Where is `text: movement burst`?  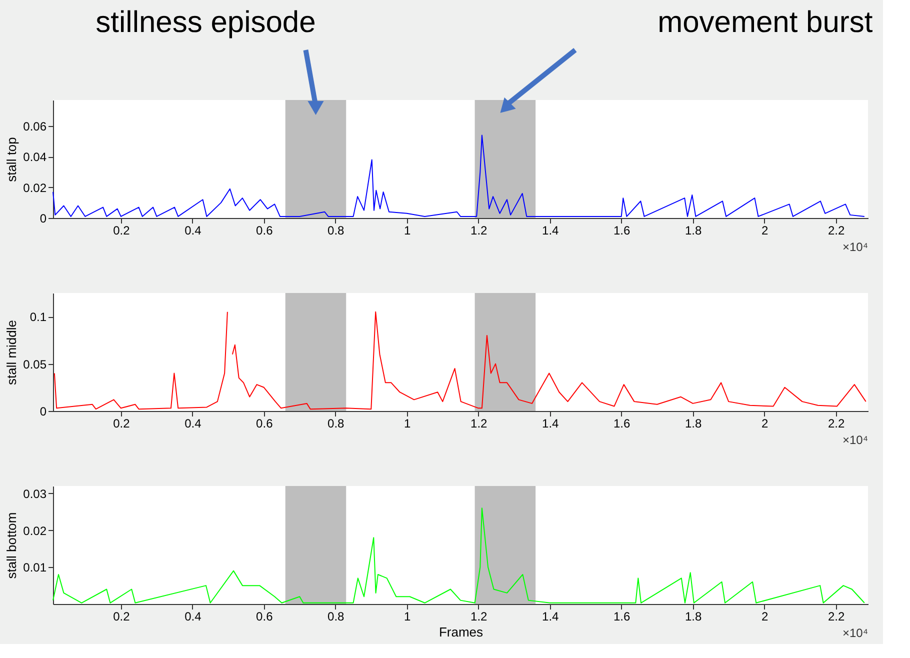 text: movement burst is located at coordinates (766, 22).